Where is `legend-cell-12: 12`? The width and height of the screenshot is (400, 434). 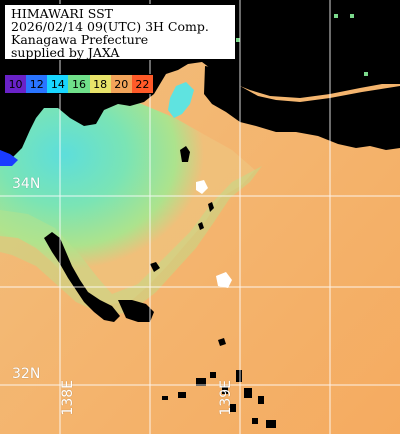 legend-cell-12: 12 is located at coordinates (37, 84).